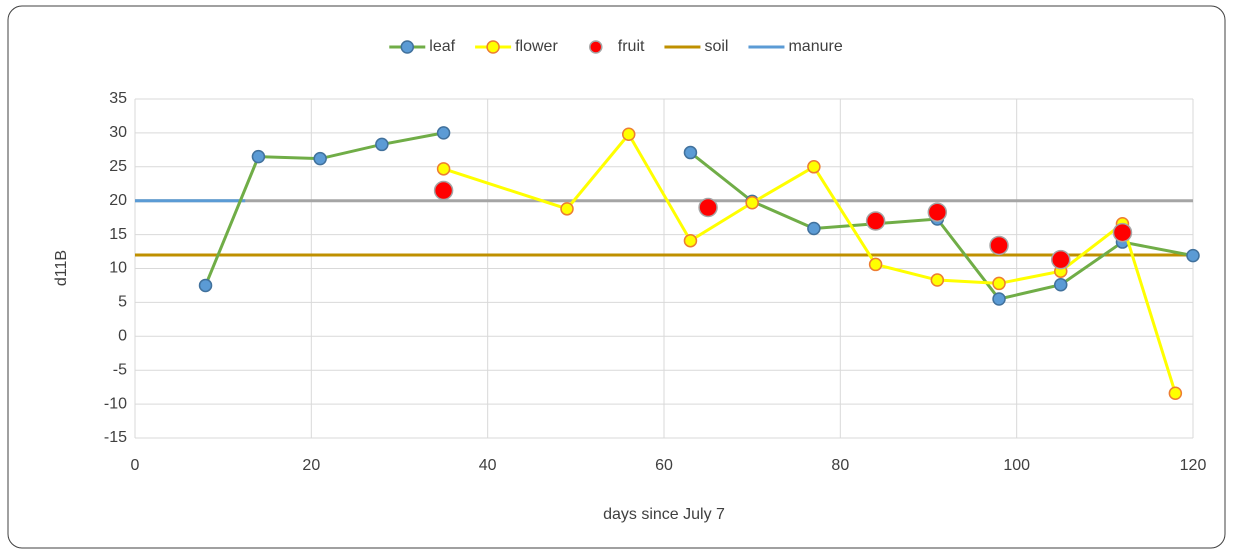  Describe the element at coordinates (442, 46) in the screenshot. I see `legend-label: leaf` at that location.